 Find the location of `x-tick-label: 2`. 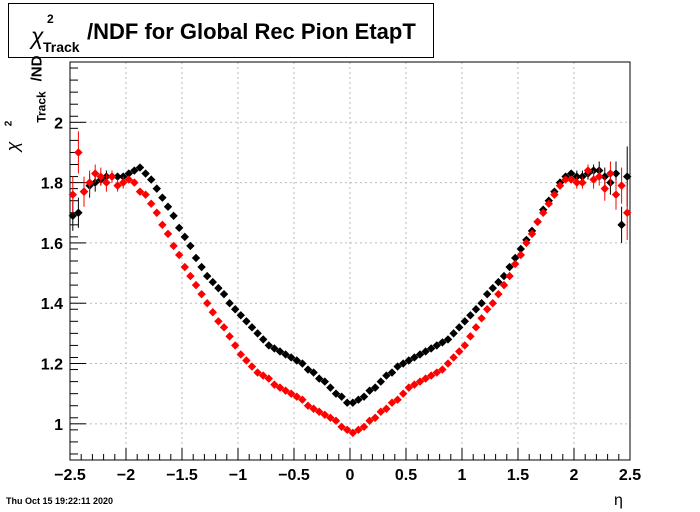

x-tick-label: 2 is located at coordinates (574, 475).